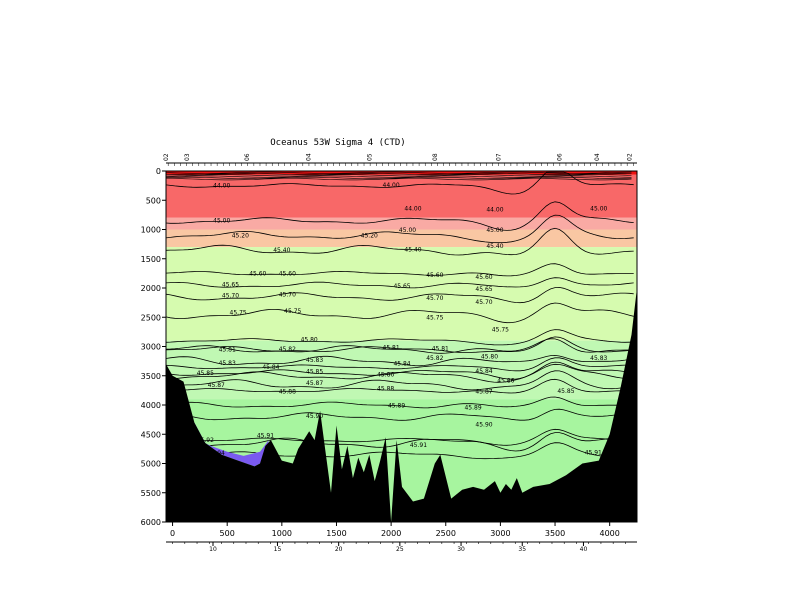 The width and height of the screenshot is (792, 612). I want to click on contour-45.75, so click(399, 313).